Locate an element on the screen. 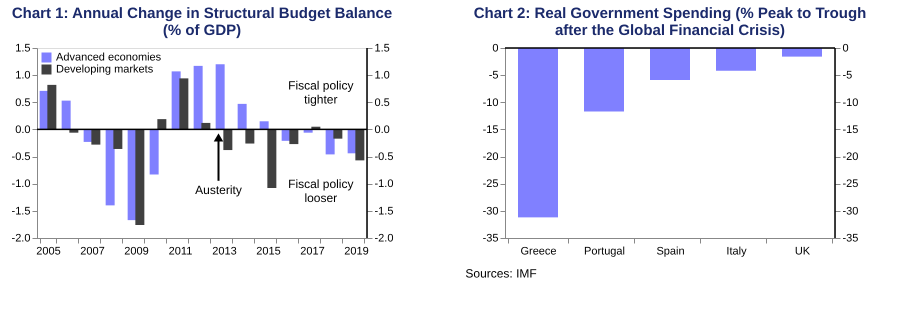 The height and width of the screenshot is (320, 900). y-tick-label: 1.5 is located at coordinates (22, 48).